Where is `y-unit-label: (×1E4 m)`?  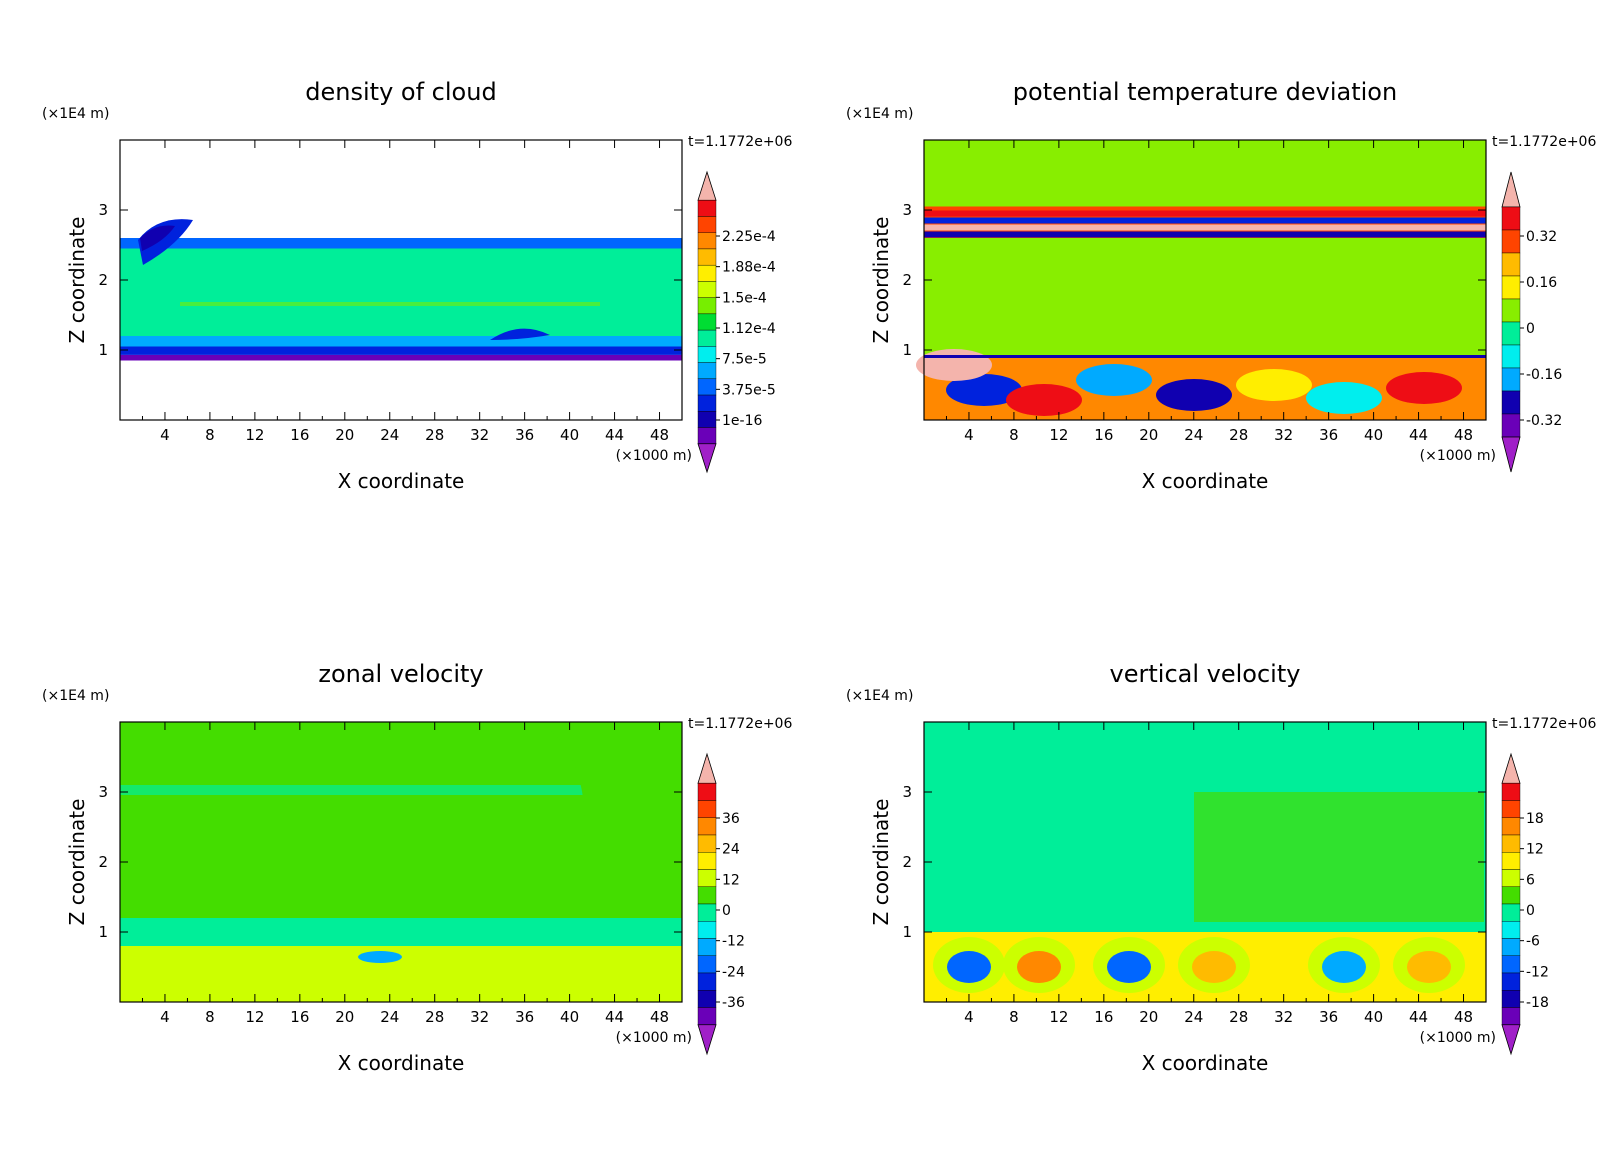 y-unit-label: (×1E4 m) is located at coordinates (879, 696).